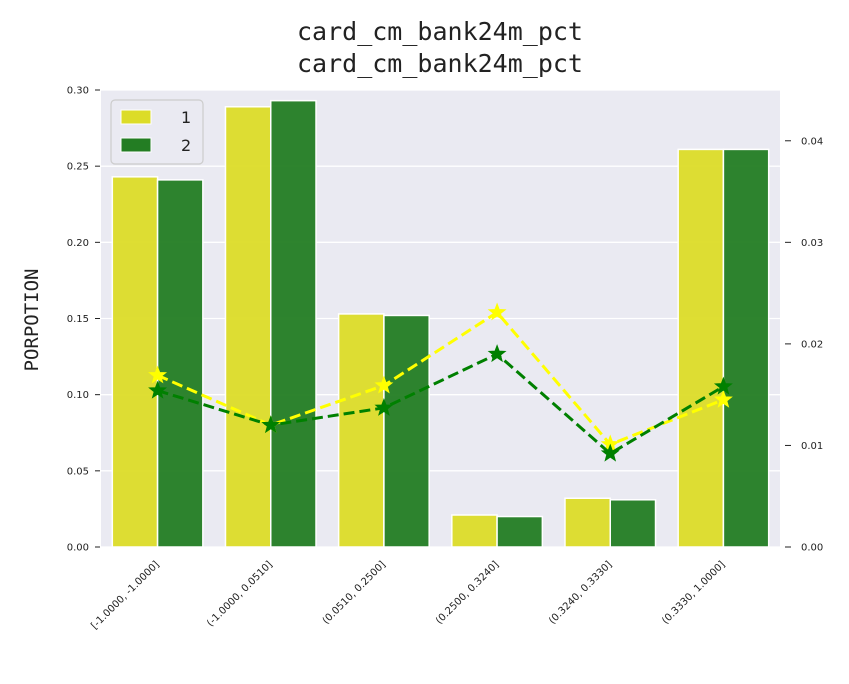 The image size is (849, 684). Describe the element at coordinates (354, 592) in the screenshot. I see `x-tick-label: (0.0510, 0.2500]` at that location.